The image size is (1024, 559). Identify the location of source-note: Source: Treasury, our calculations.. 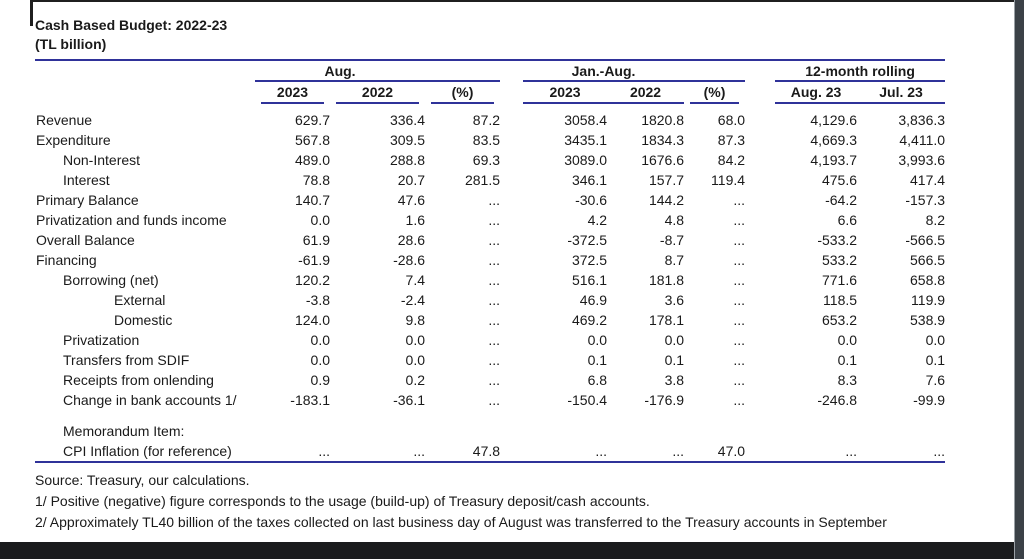
(142, 480).